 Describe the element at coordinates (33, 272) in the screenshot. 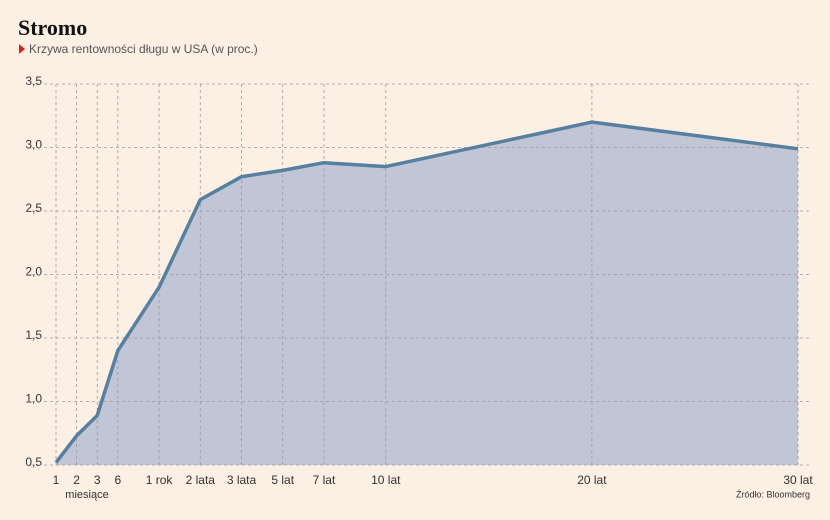

I see `y-tick-label: 2,0` at that location.